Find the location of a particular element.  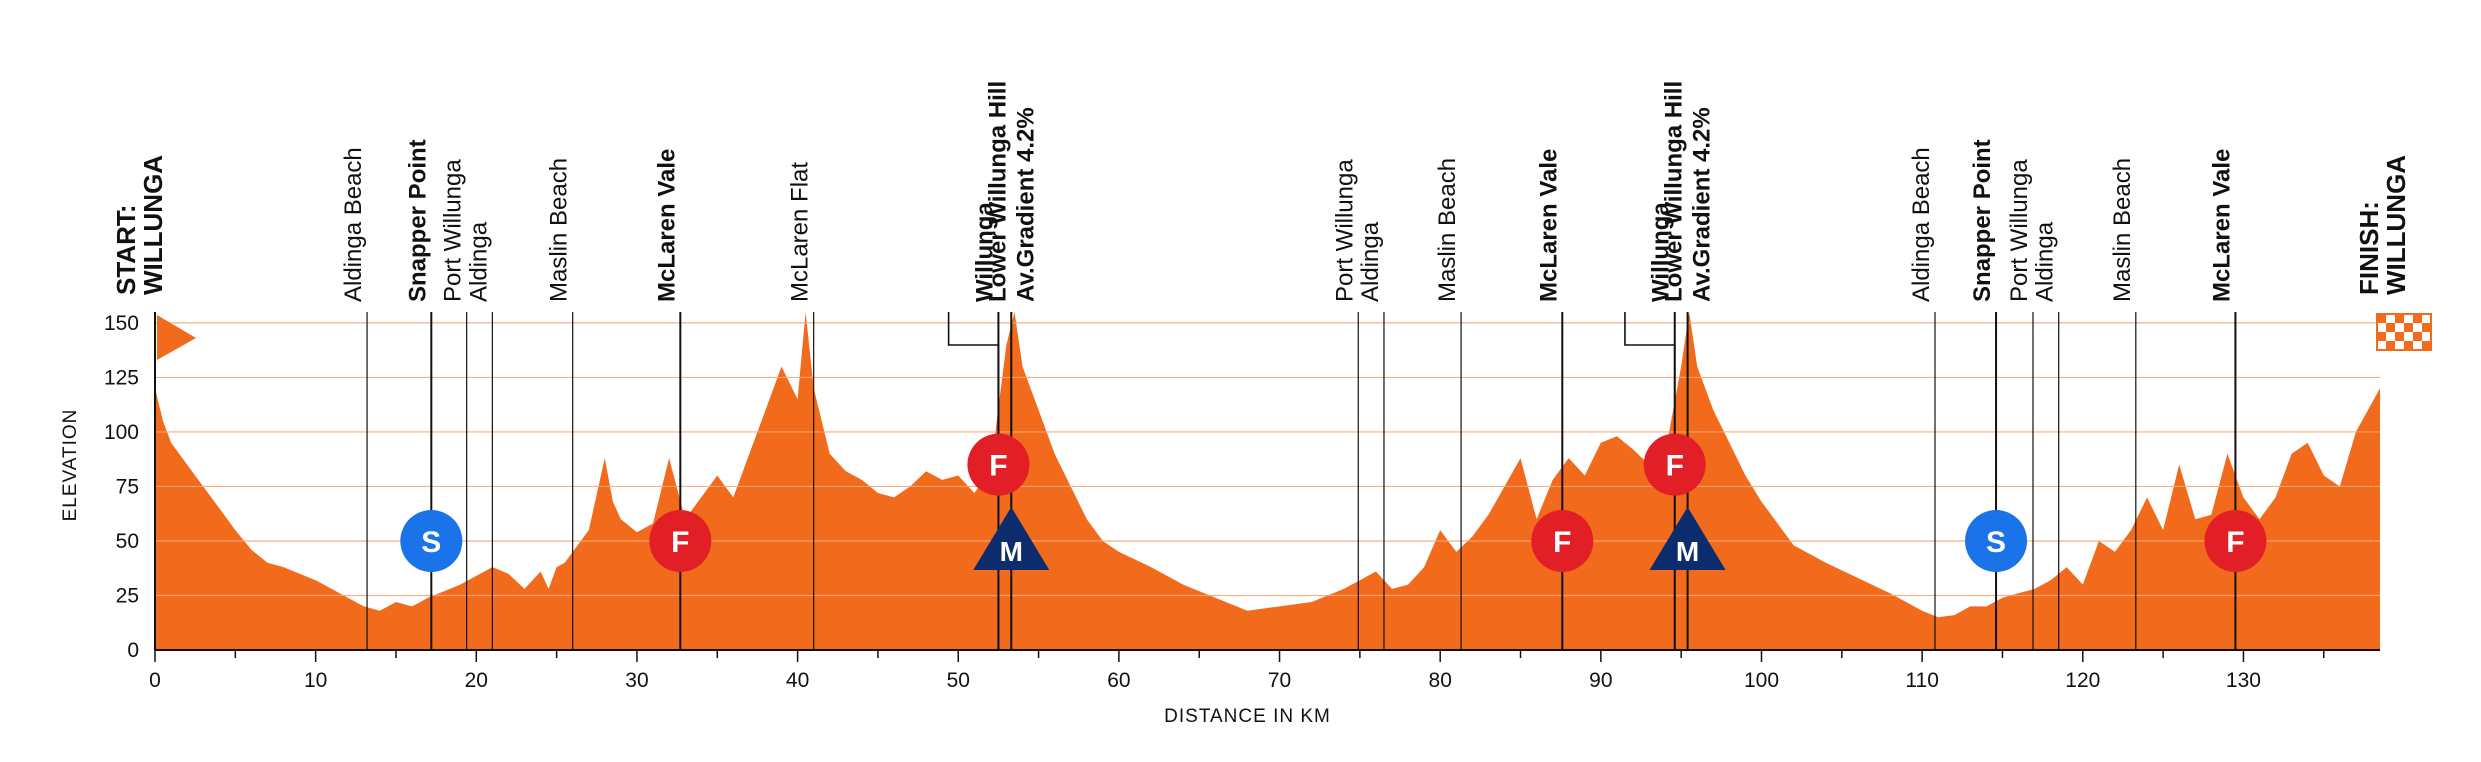

x-tick-label: 120 is located at coordinates (2082, 680).